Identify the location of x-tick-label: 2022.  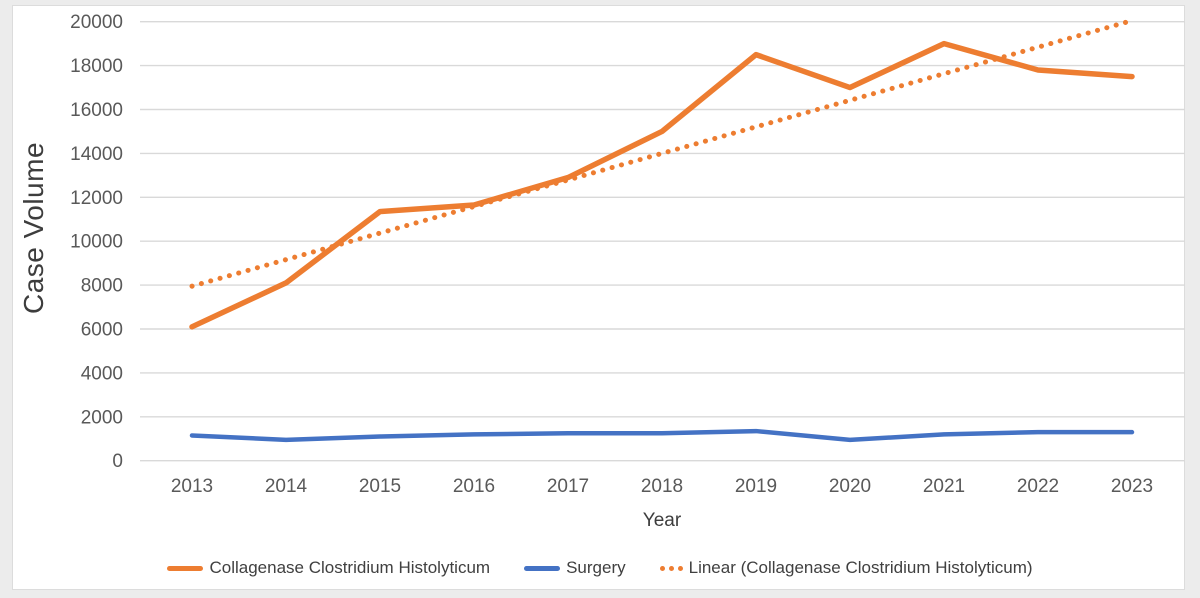
(1038, 486).